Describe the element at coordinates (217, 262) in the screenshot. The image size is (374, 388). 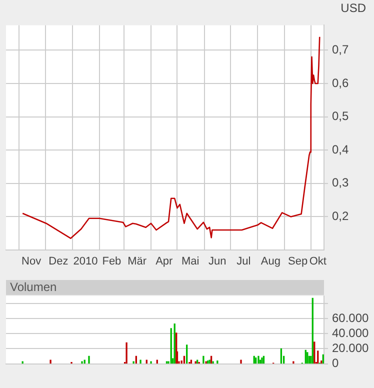
I see `x-tick-label: Jun` at that location.